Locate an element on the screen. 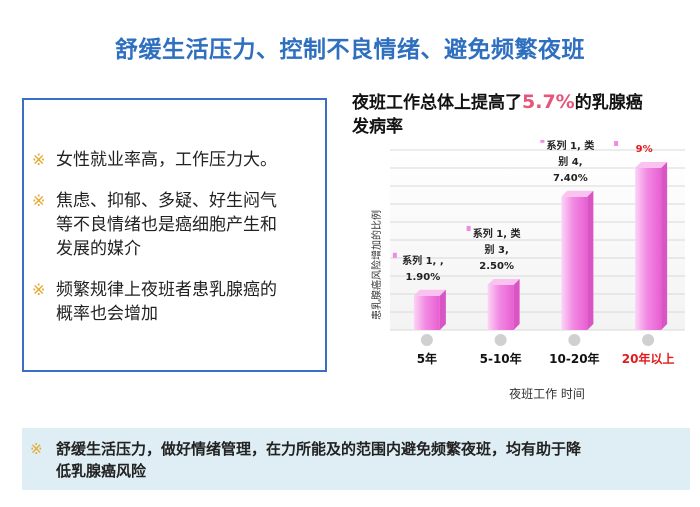 Image resolution: width=700 pixels, height=507 pixels. bullet-line: 概率也会增加 is located at coordinates (107, 314).